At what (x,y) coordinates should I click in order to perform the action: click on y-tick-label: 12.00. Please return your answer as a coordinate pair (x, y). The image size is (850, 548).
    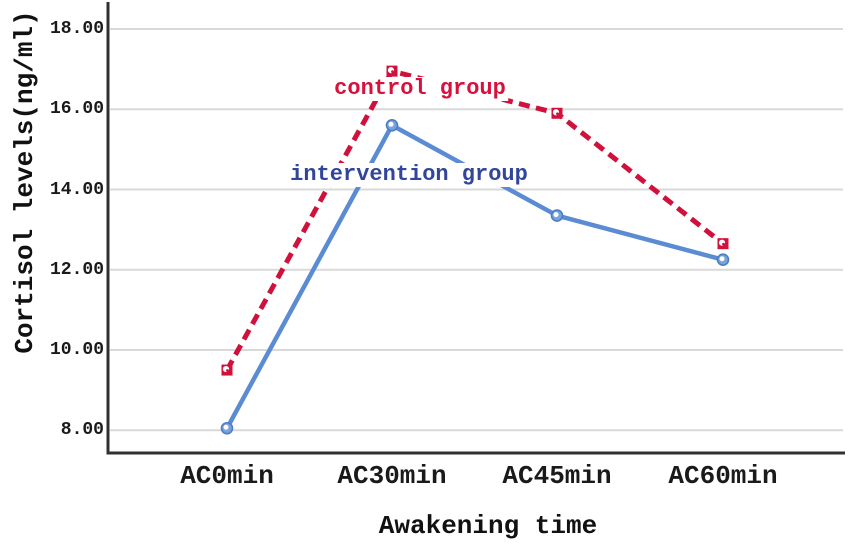
    Looking at the image, I should click on (76, 269).